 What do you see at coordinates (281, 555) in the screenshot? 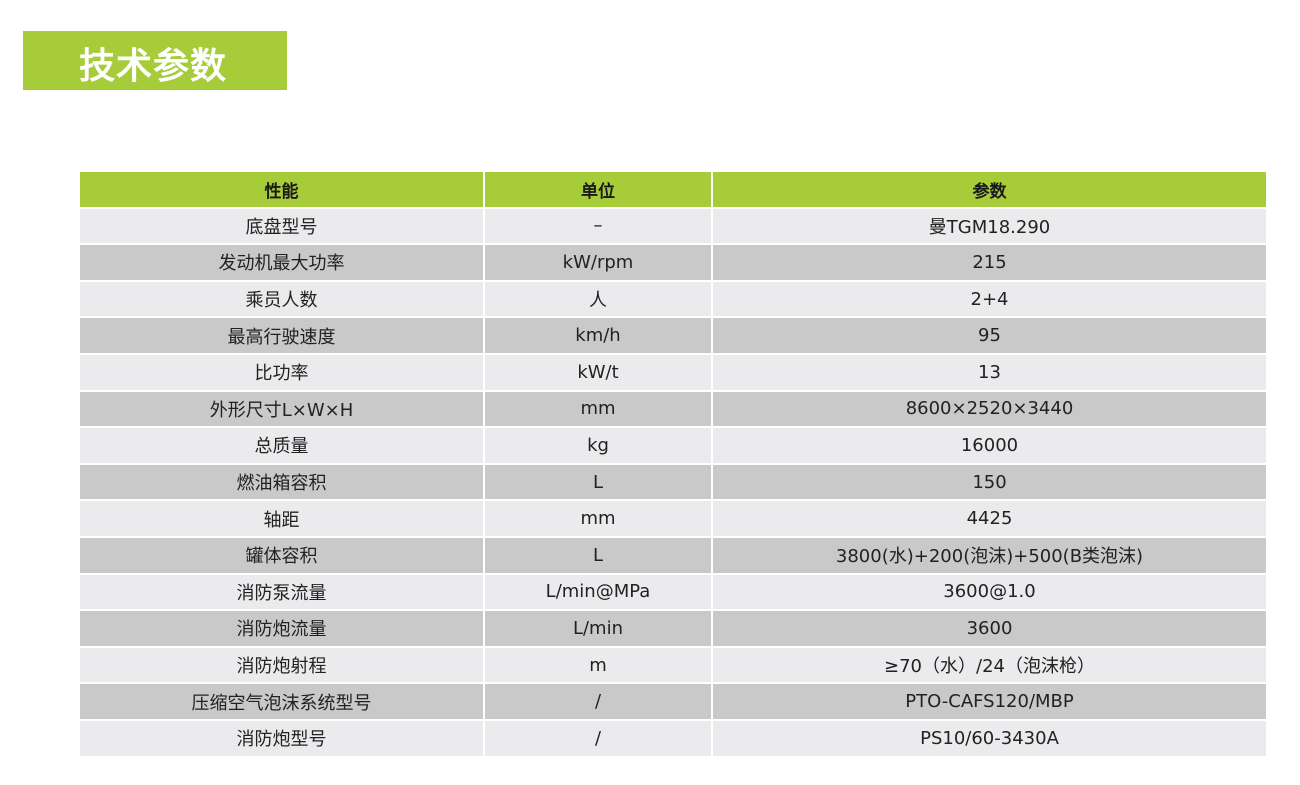
I see `cell-performance: 罐体容积` at bounding box center [281, 555].